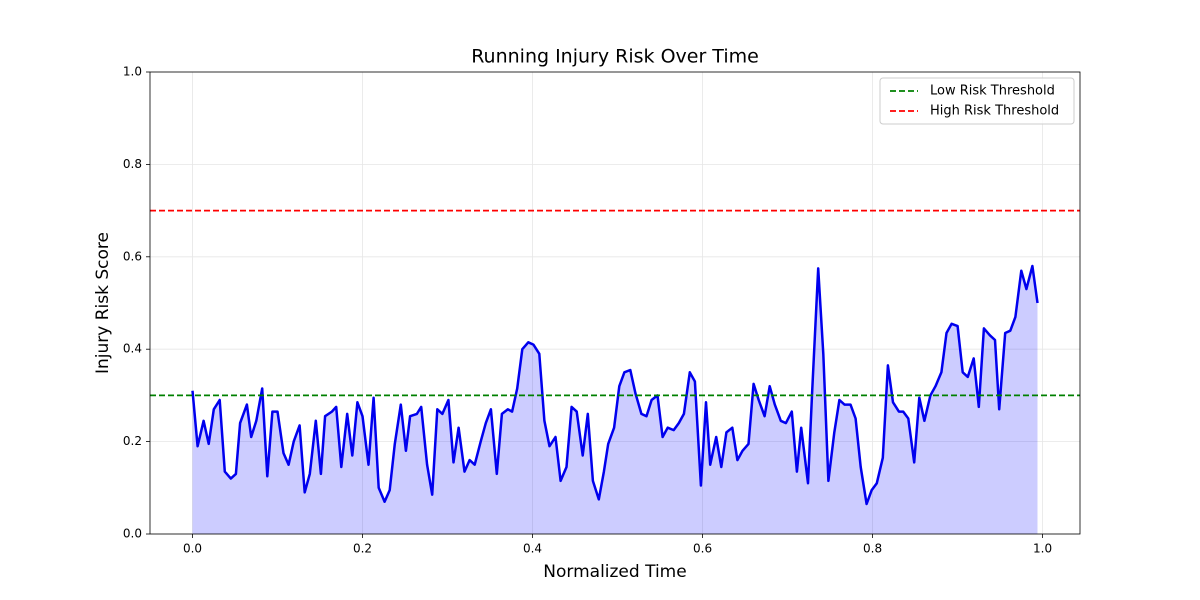  I want to click on chart-title: Running Injury Risk Over Time, so click(615, 57).